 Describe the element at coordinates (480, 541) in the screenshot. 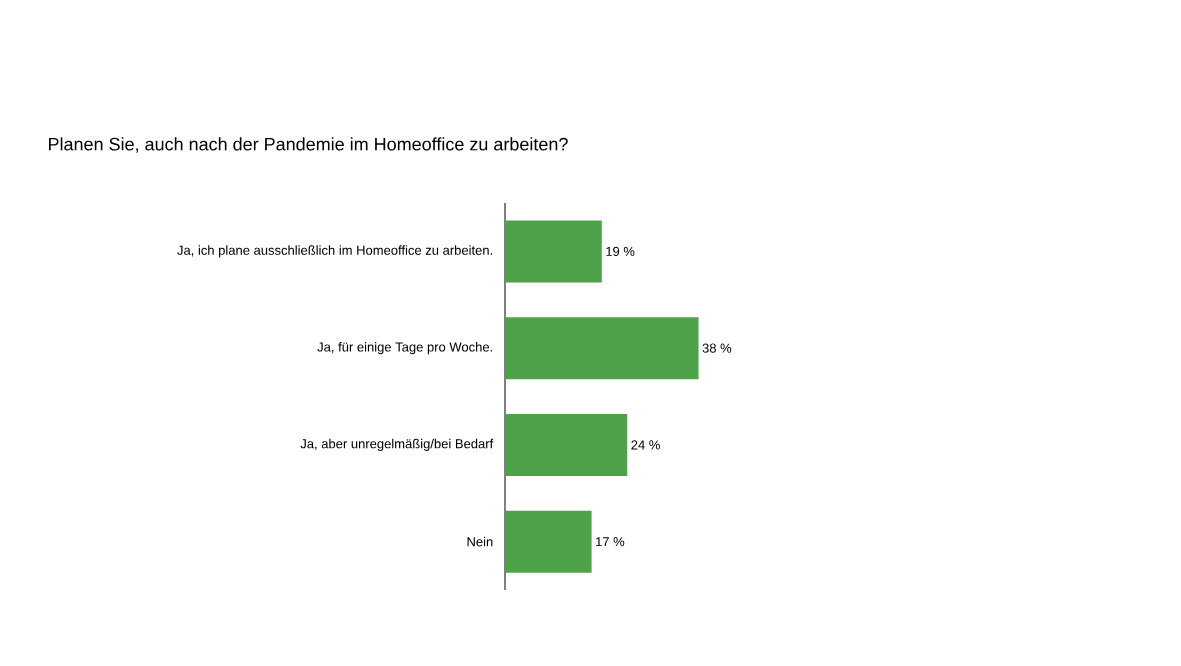

I see `y-tick-label: Nein` at that location.